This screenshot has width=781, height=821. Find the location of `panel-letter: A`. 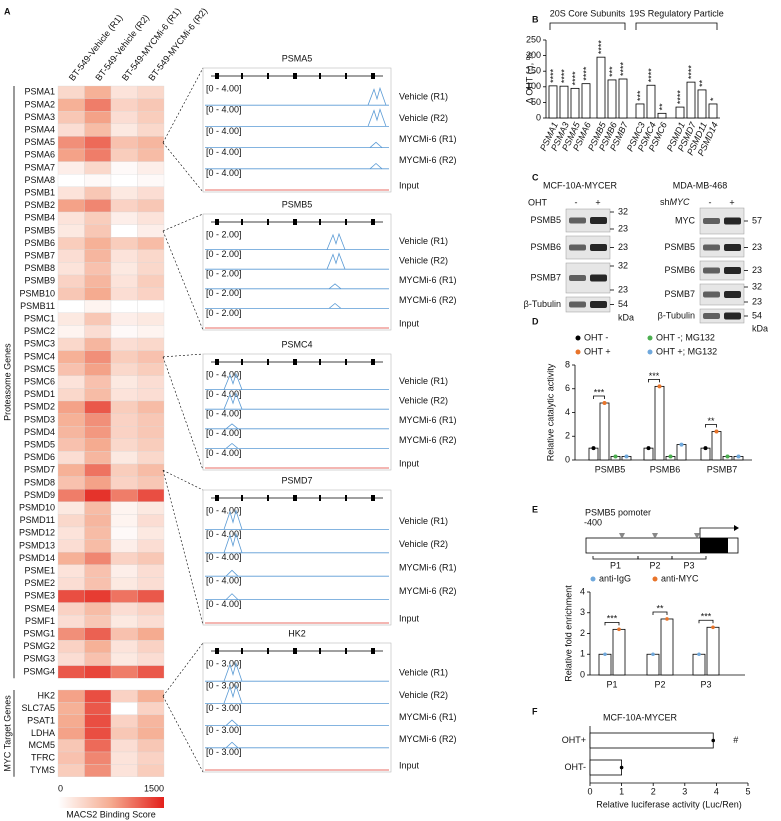

panel-letter: A is located at coordinates (7, 11).